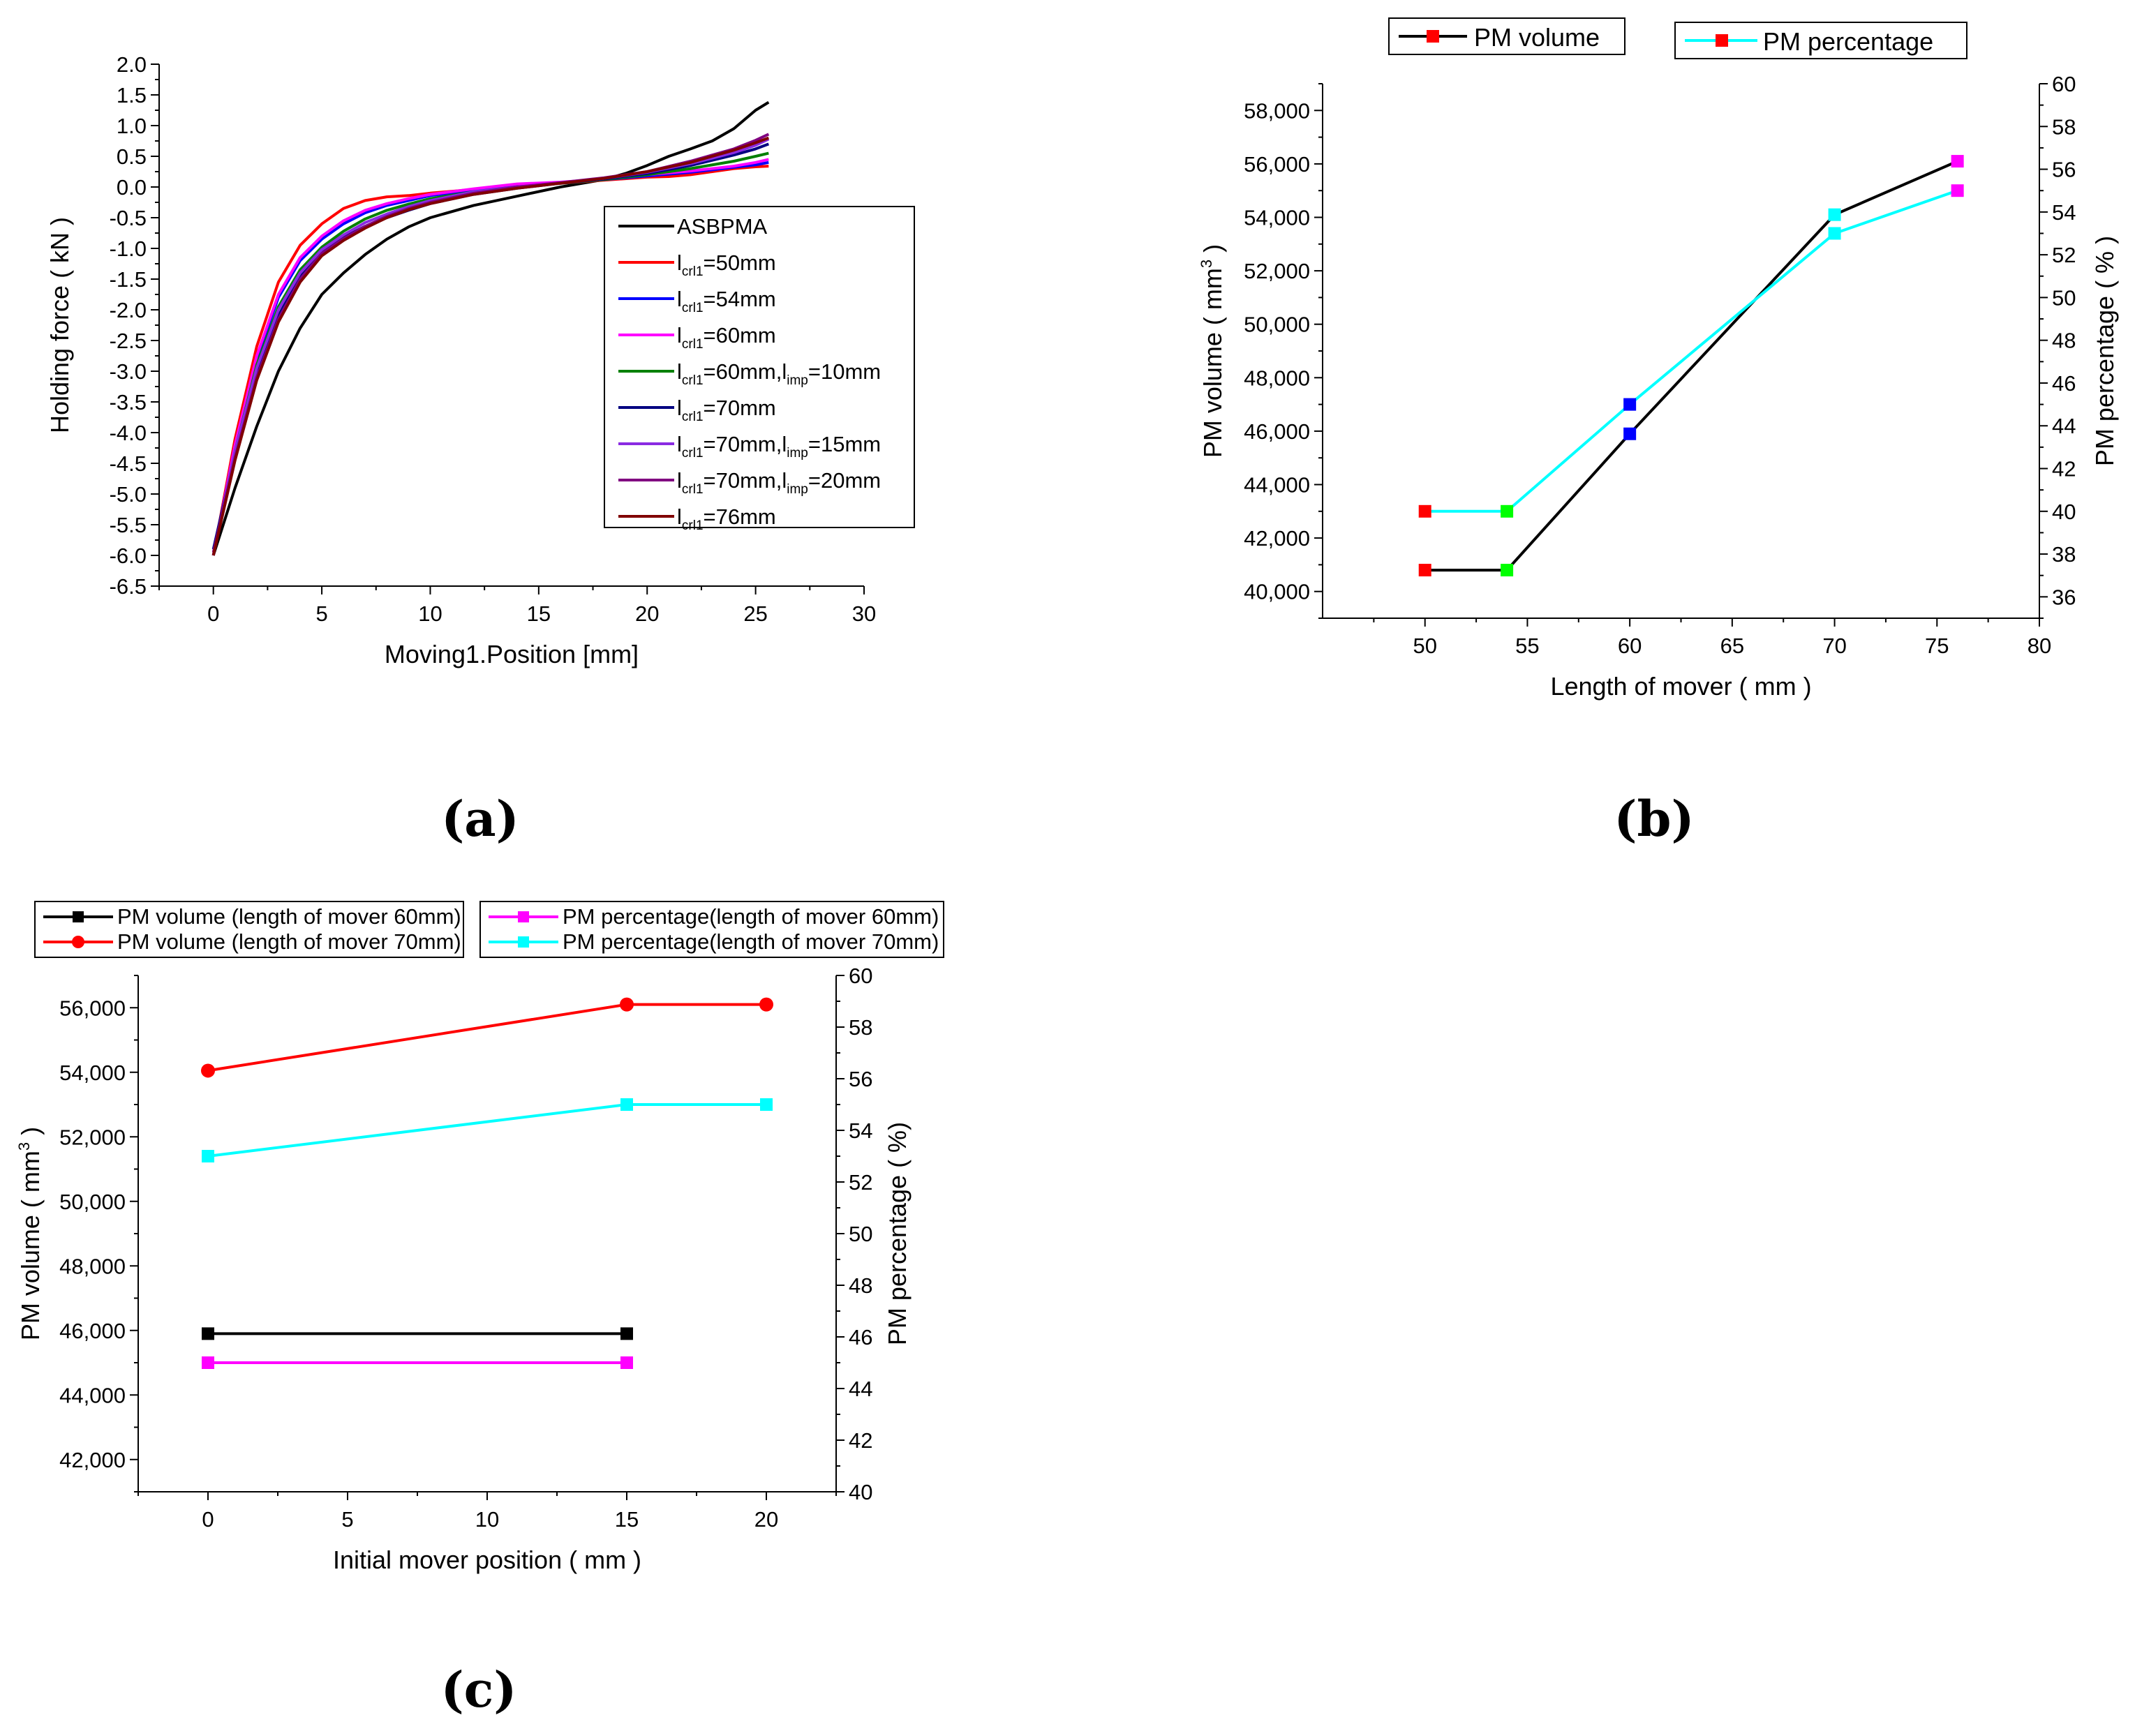 The image size is (2135, 1736). What do you see at coordinates (1277, 592) in the screenshot?
I see `y-tick-label: 40,000` at bounding box center [1277, 592].